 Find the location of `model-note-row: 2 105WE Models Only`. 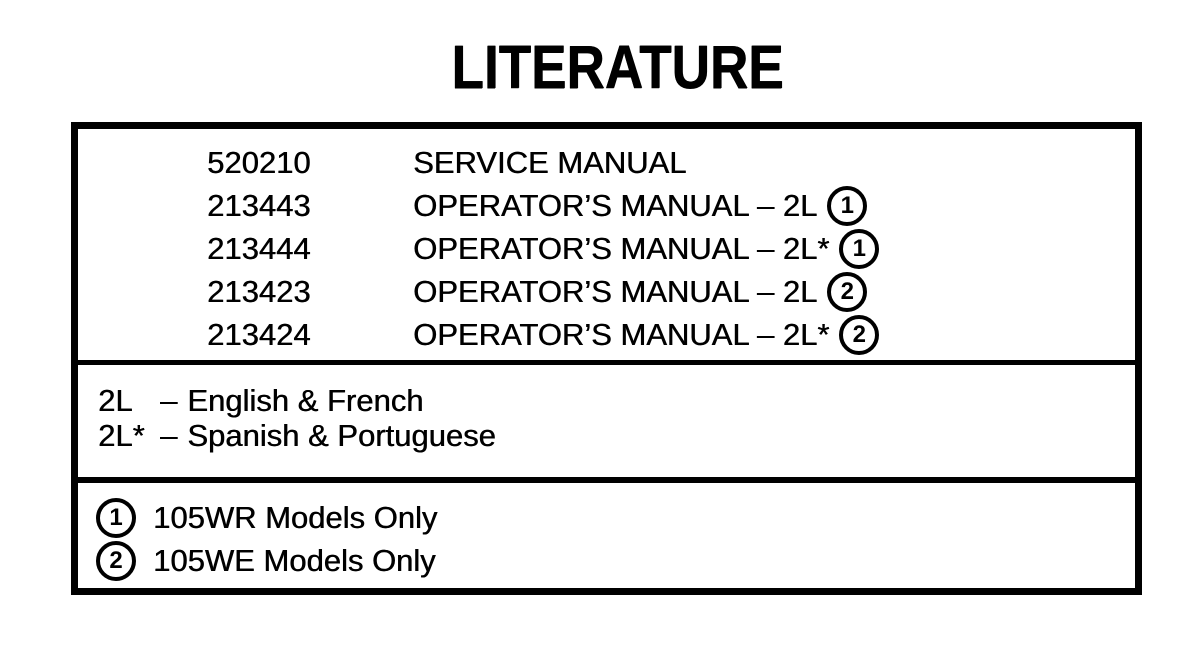

model-note-row: 2 105WE Models Only is located at coordinates (615, 560).